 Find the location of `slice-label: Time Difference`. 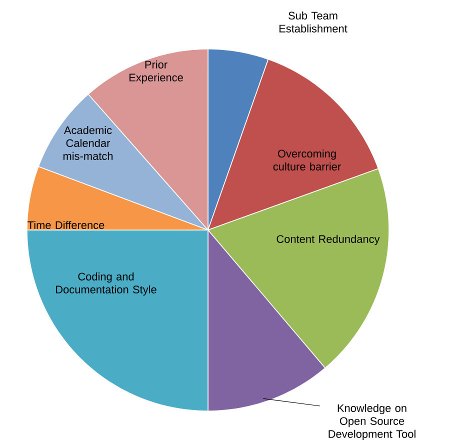

slice-label: Time Difference is located at coordinates (66, 225).